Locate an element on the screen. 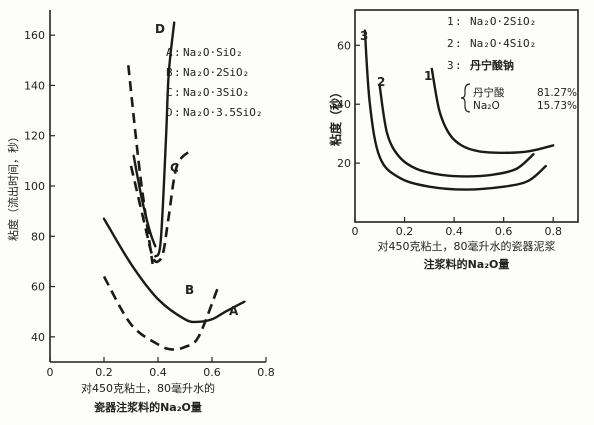 Image resolution: width=594 pixels, height=425 pixels. curve-A-solid is located at coordinates (174, 270).